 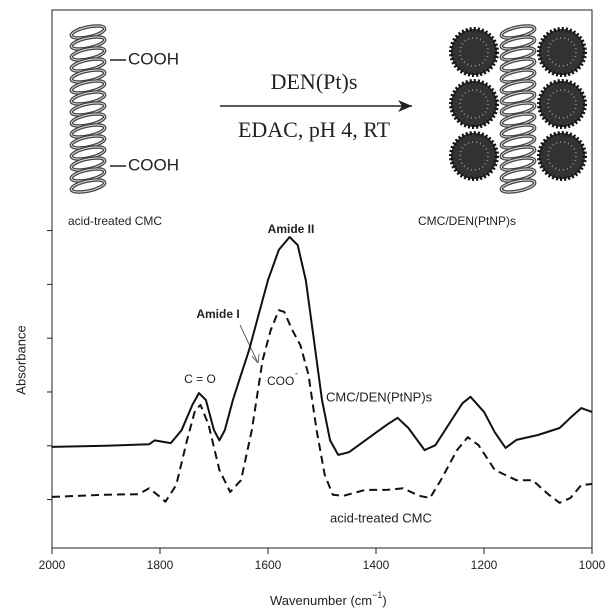 I want to click on y-axis-label: Absorbance, so click(x=20, y=359).